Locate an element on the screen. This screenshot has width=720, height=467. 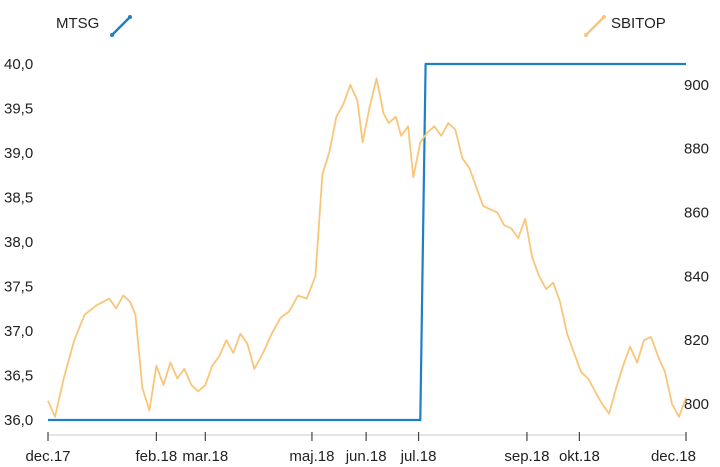
legend-mtsg-swatch is located at coordinates (121, 26).